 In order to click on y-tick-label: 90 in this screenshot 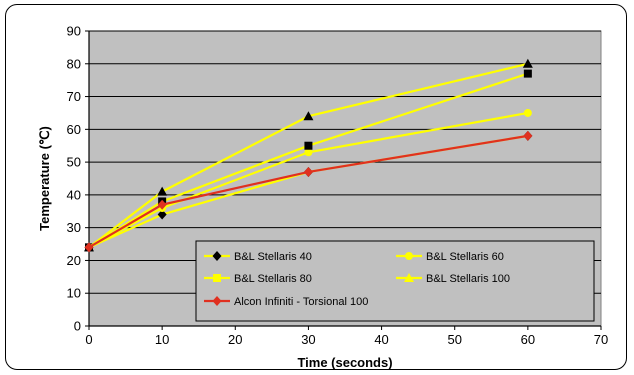, I will do `click(74, 31)`.